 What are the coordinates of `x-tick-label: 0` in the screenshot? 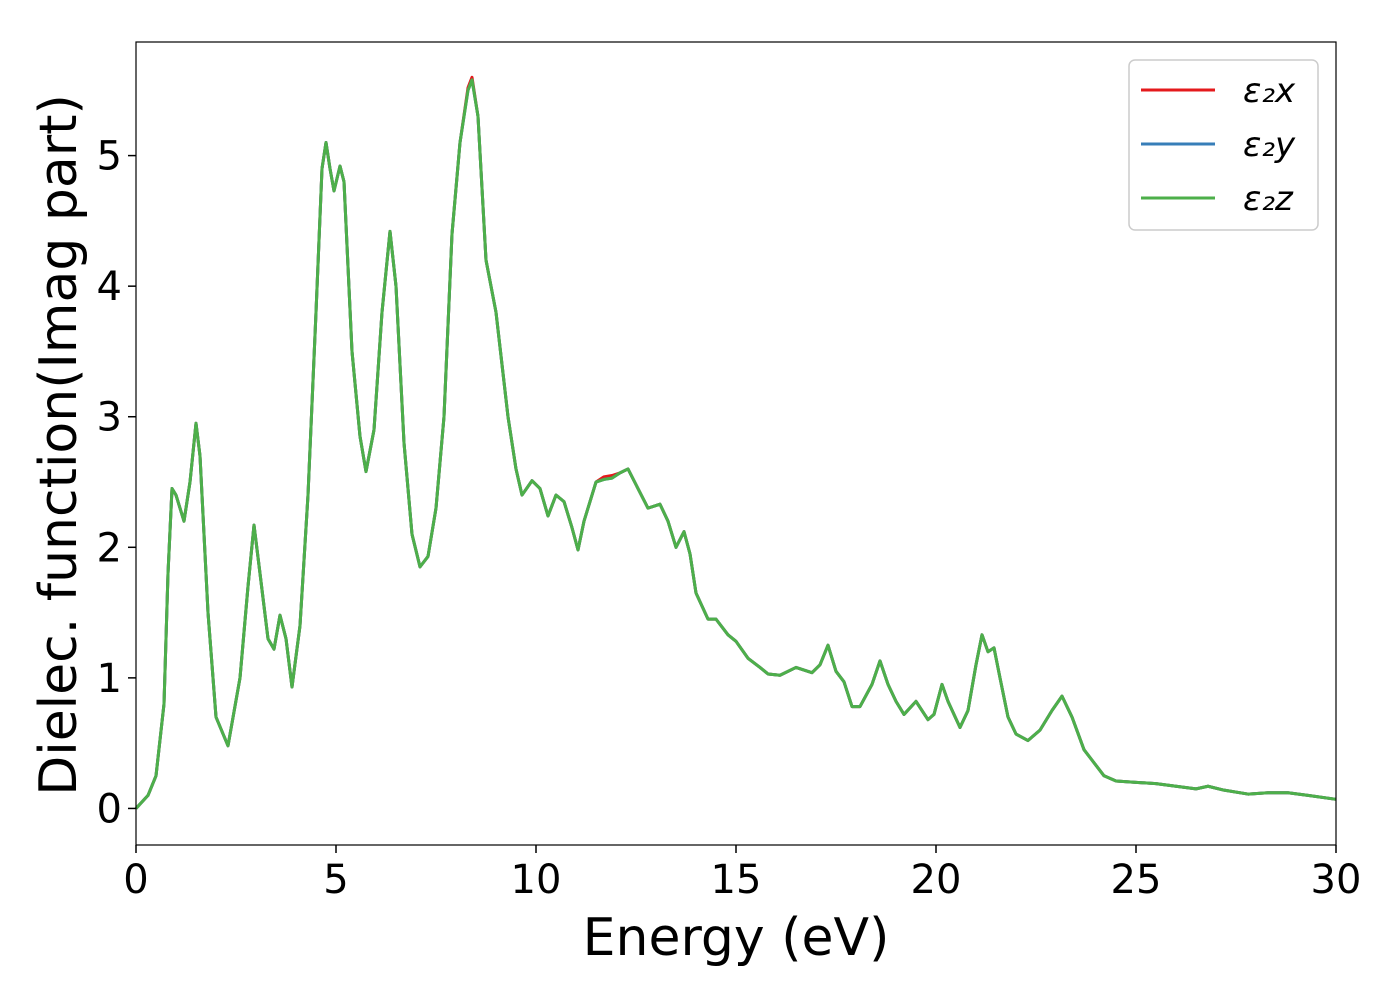 It's located at (135, 880).